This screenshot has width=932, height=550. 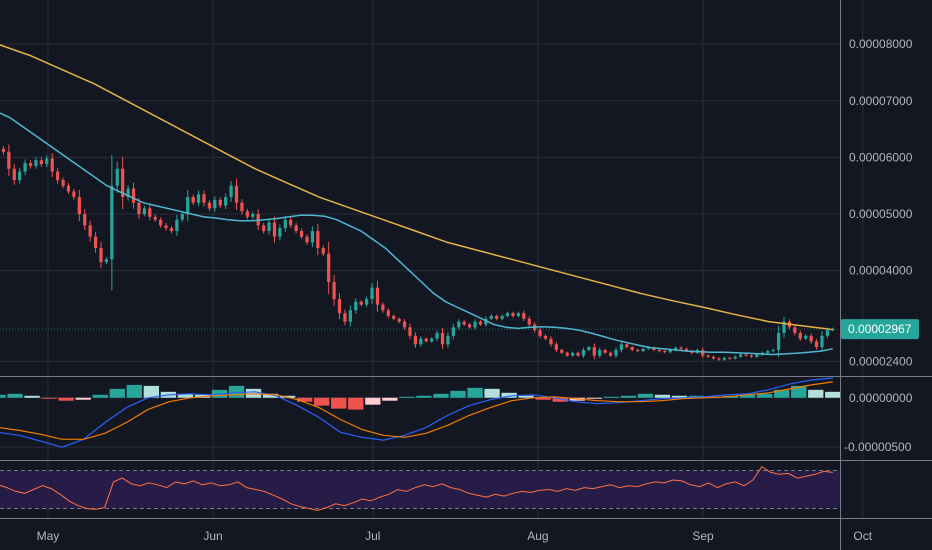 I want to click on time-axis: May Jun Jul Aug Sep Oct, so click(x=455, y=536).